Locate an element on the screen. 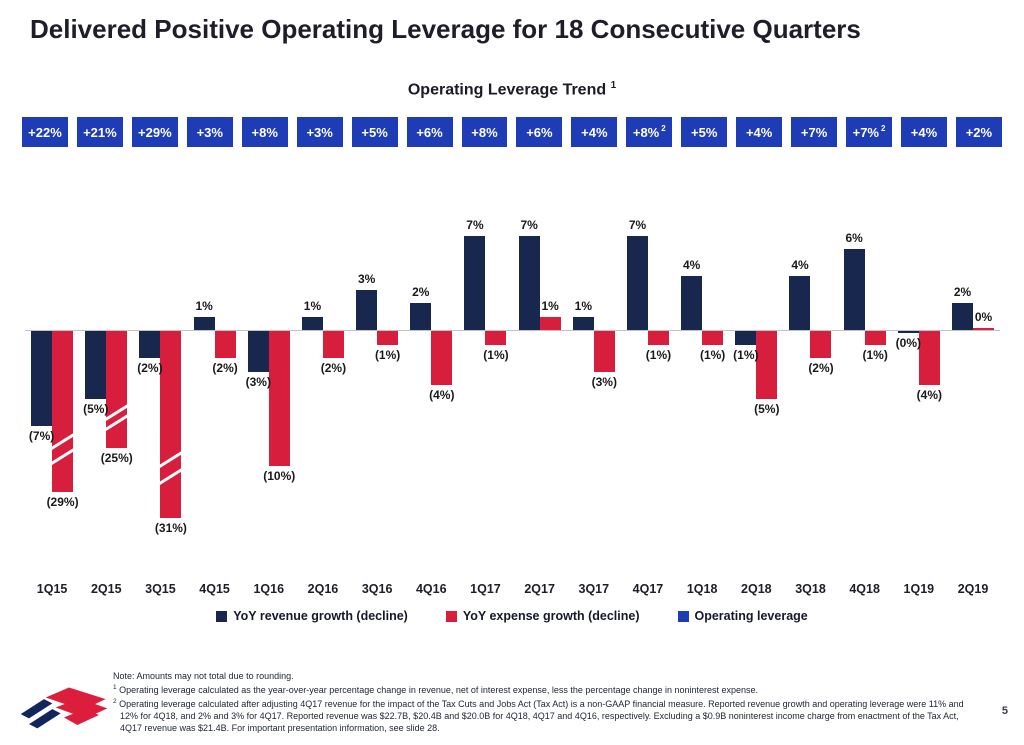 Image resolution: width=1024 pixels, height=745 pixels. x-axis-label-4q15: 4Q15 is located at coordinates (214, 589).